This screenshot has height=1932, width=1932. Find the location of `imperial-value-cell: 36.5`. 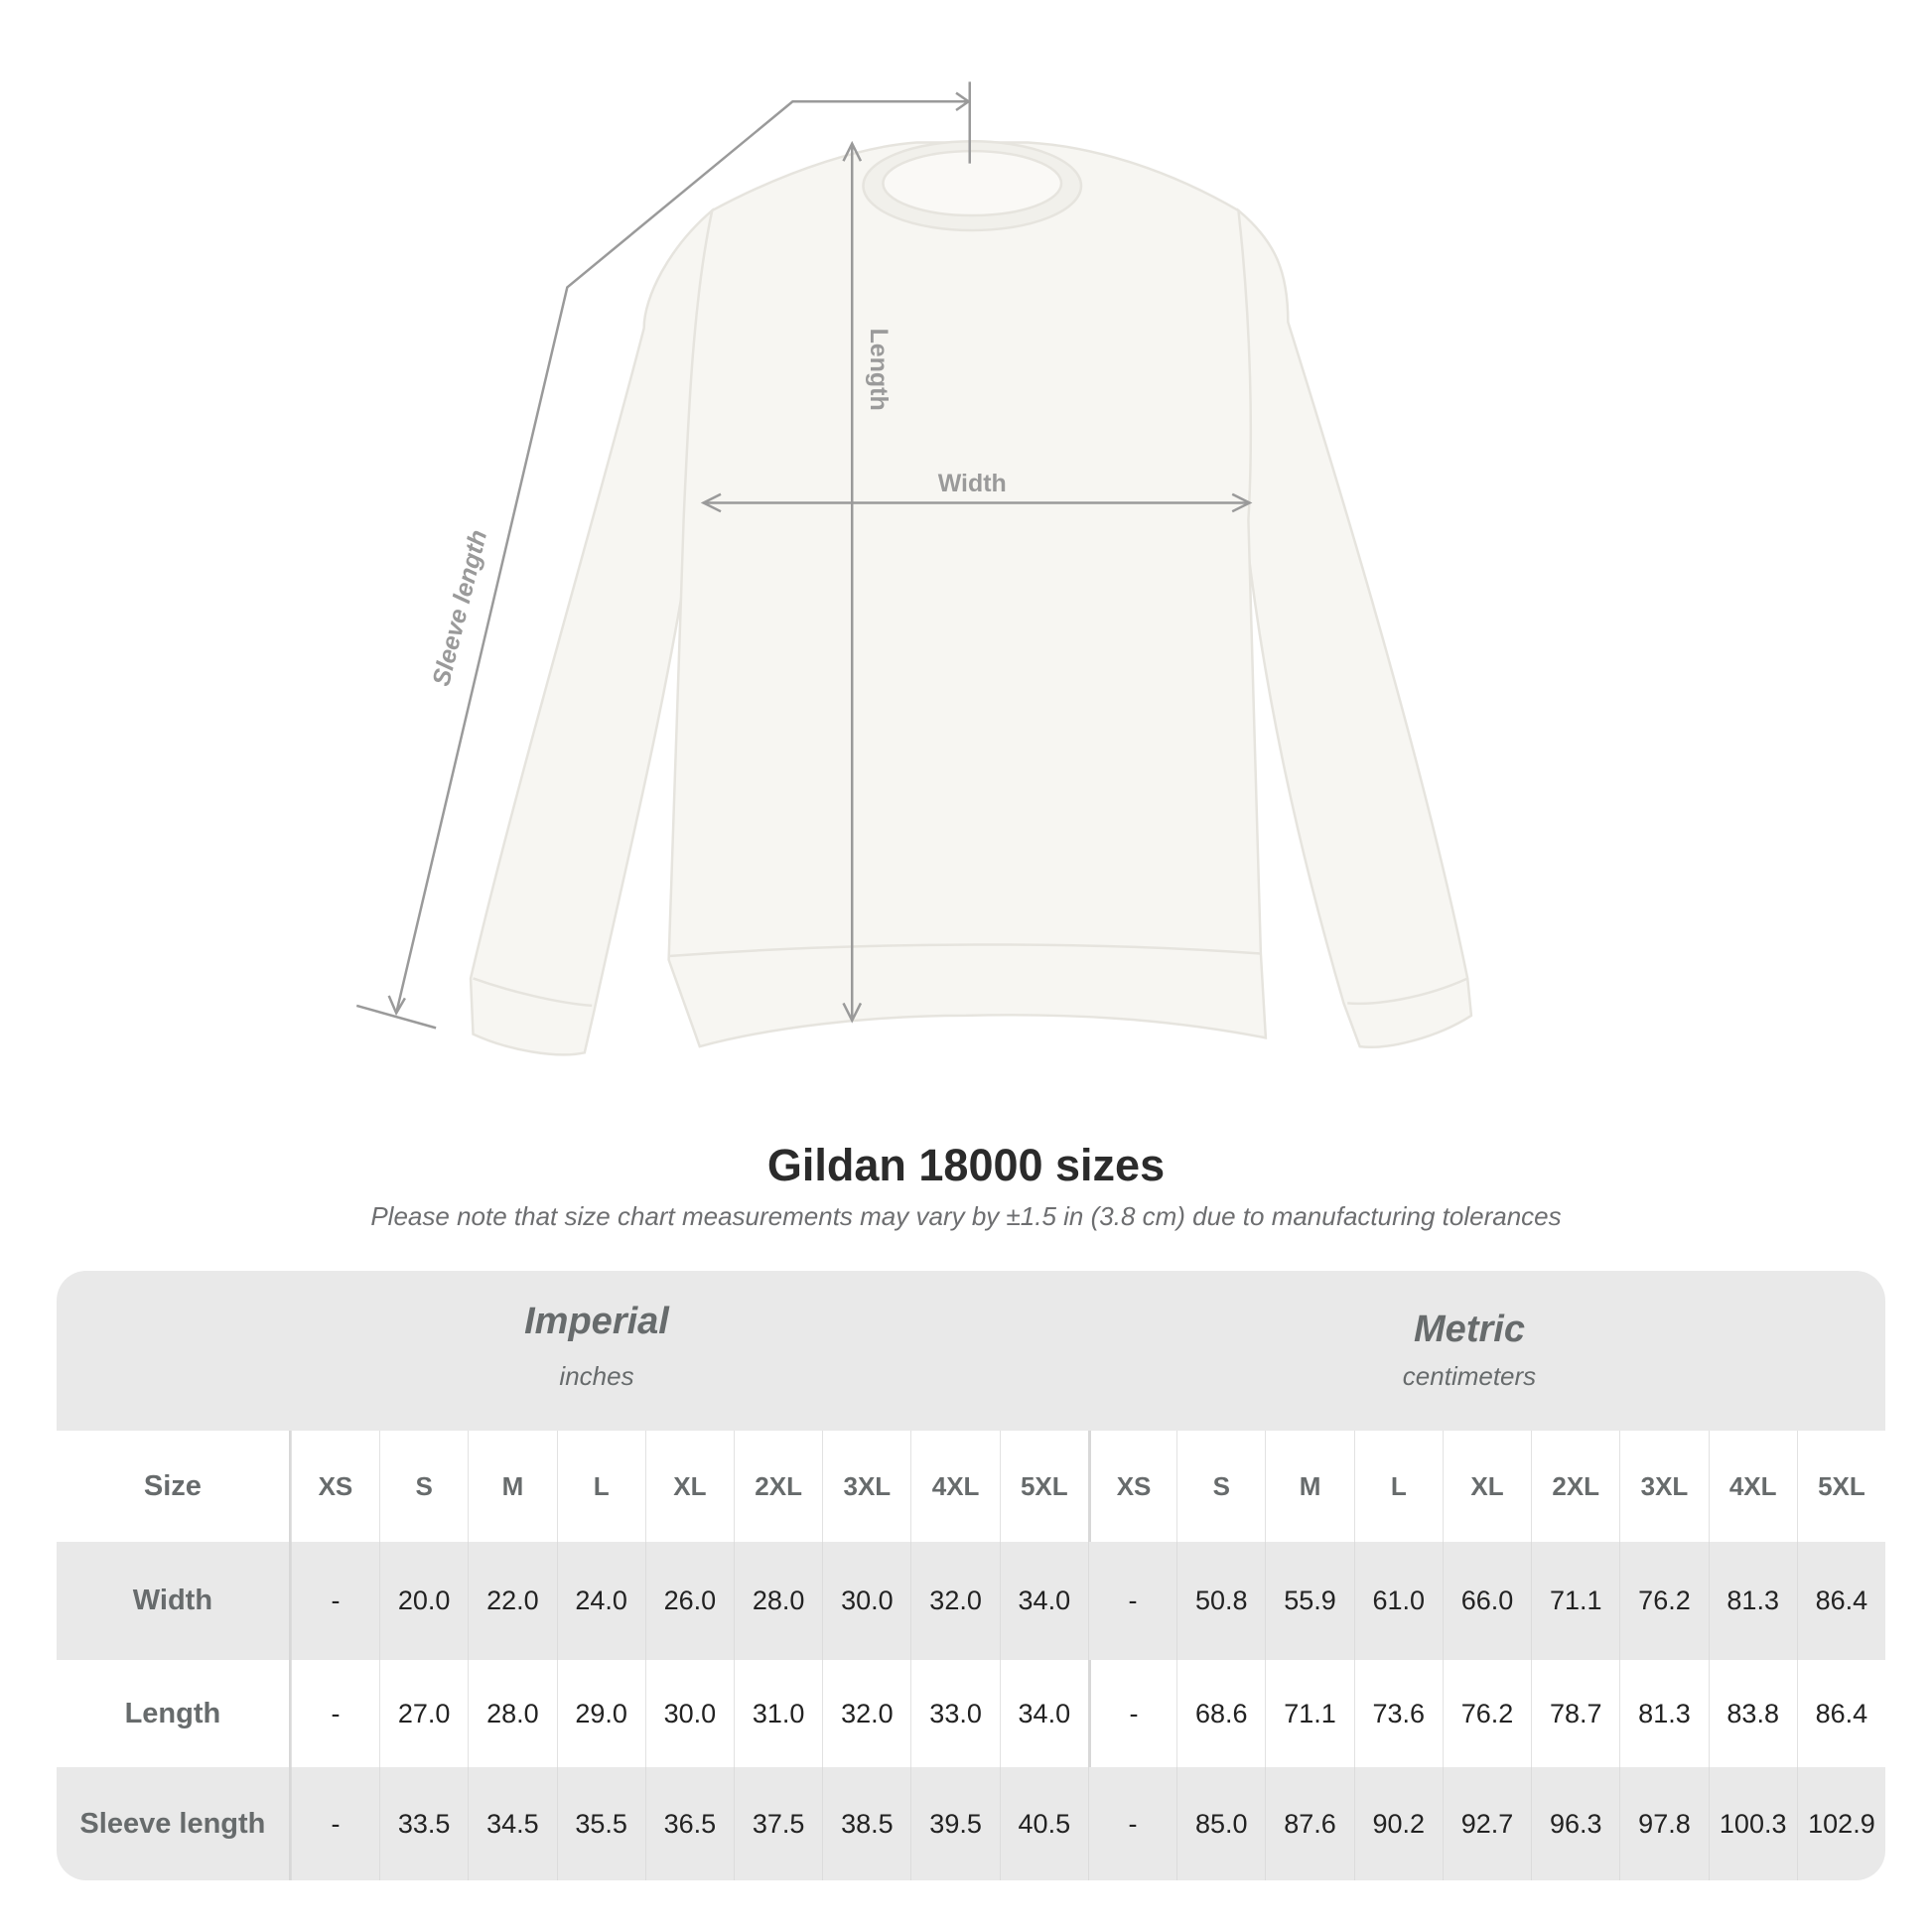

imperial-value-cell: 36.5 is located at coordinates (689, 1823).